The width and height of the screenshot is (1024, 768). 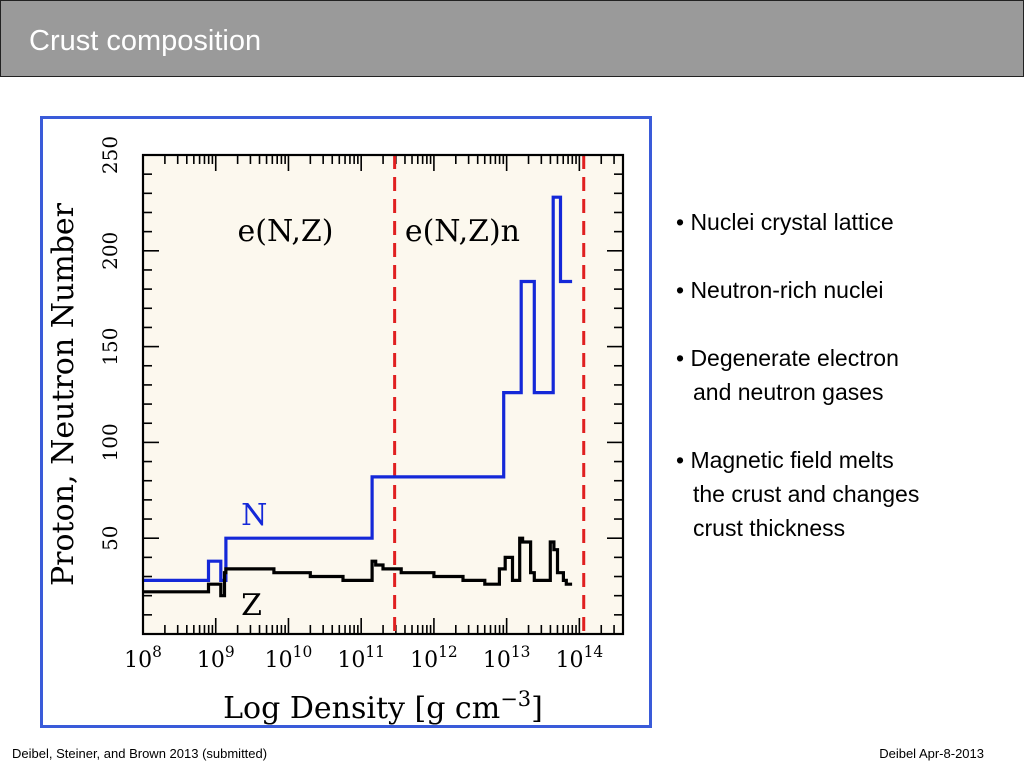 I want to click on slide-title: Crust composition, so click(x=145, y=41).